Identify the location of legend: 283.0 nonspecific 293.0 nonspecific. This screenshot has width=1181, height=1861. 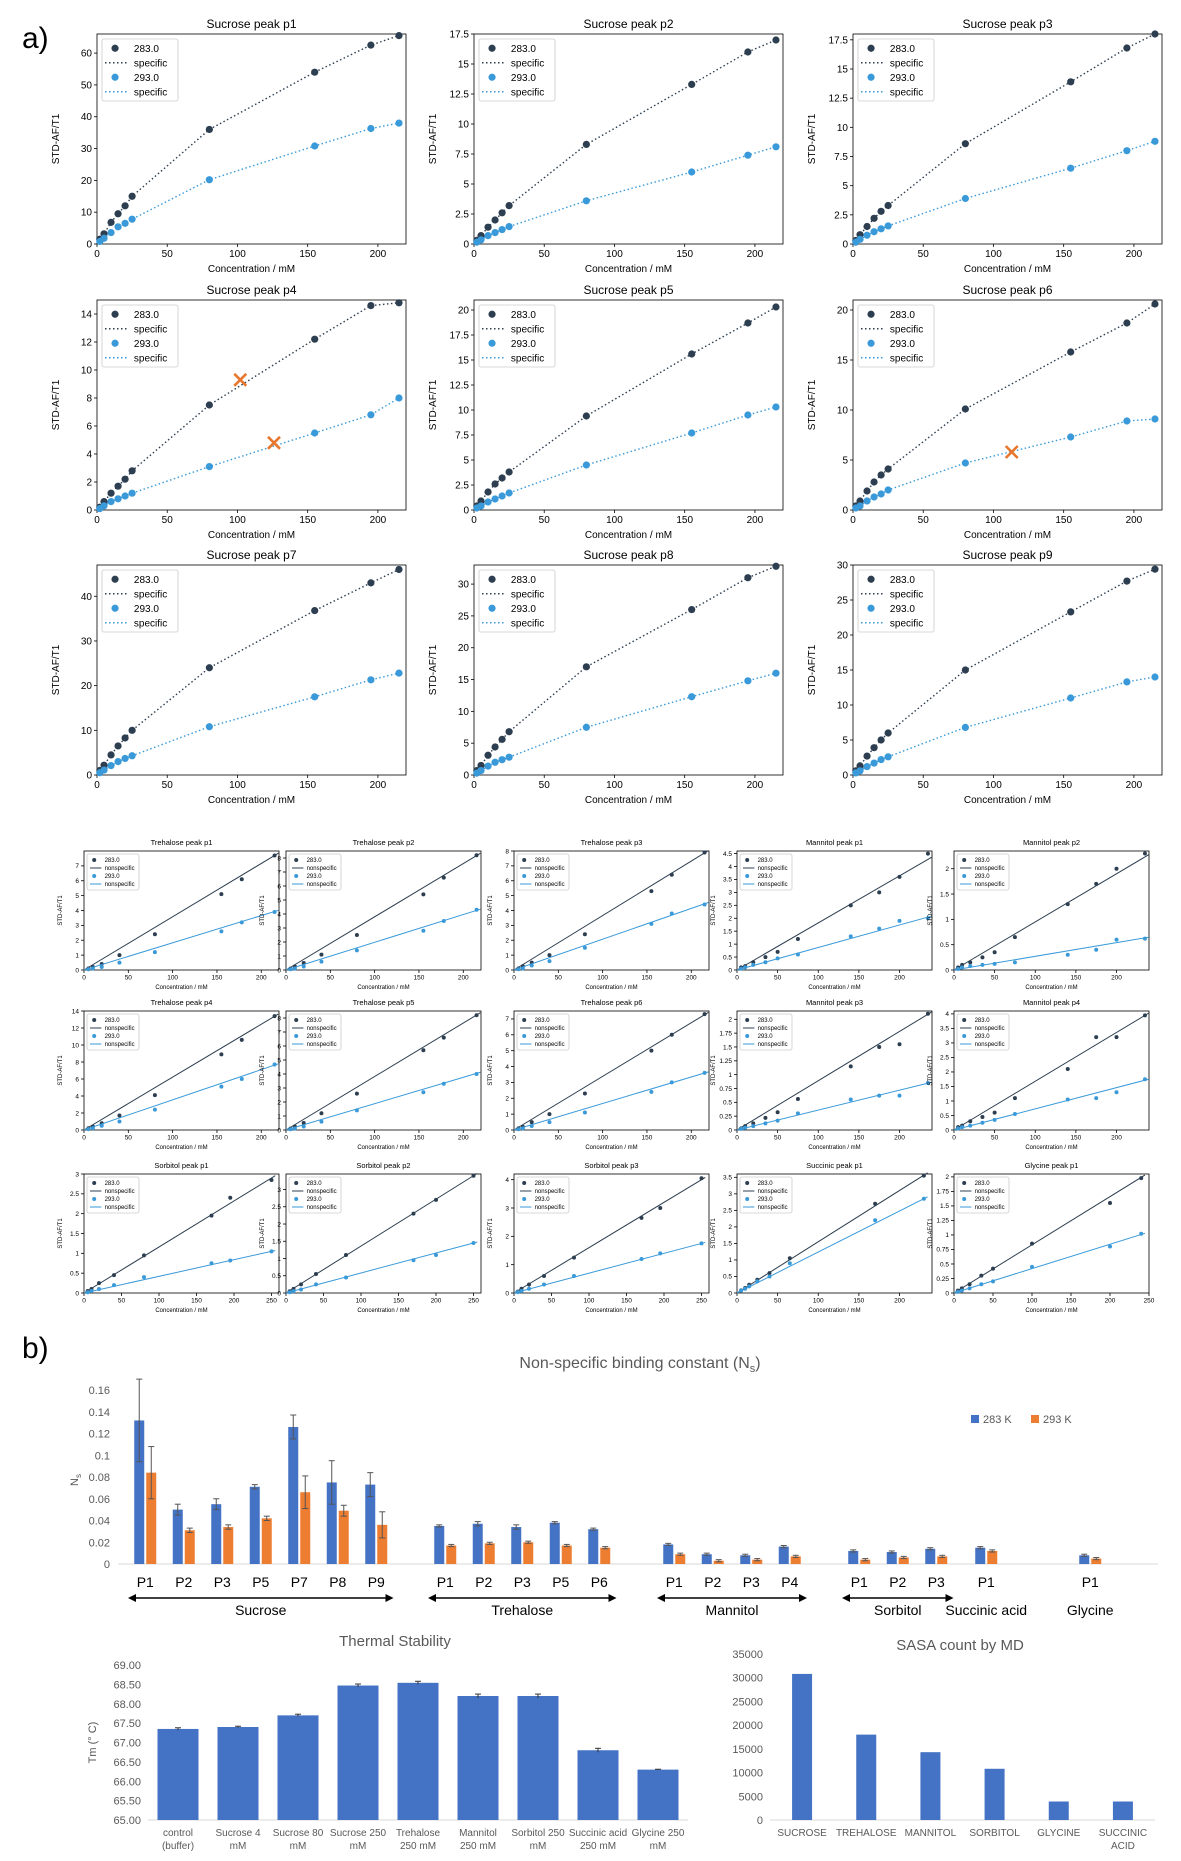
(766, 1032).